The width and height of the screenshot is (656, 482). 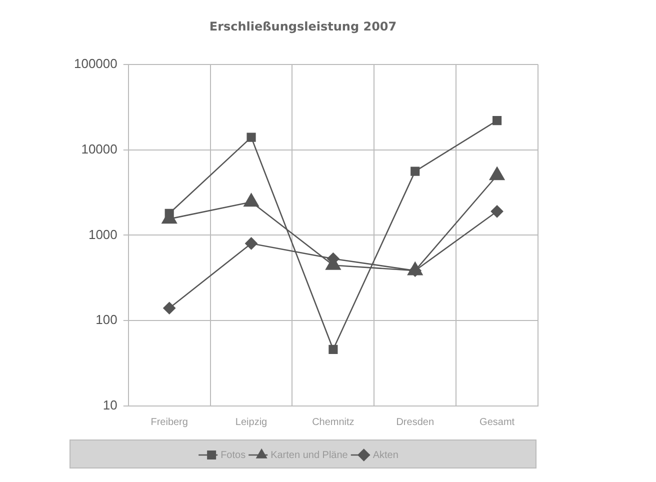 What do you see at coordinates (251, 422) in the screenshot?
I see `x-tick-label: Leipzig` at bounding box center [251, 422].